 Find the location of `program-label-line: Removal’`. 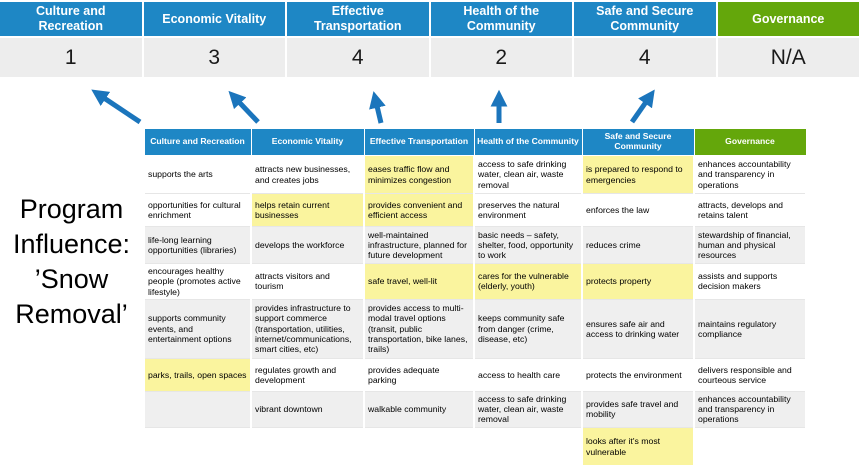

program-label-line: Removal’ is located at coordinates (71, 314).